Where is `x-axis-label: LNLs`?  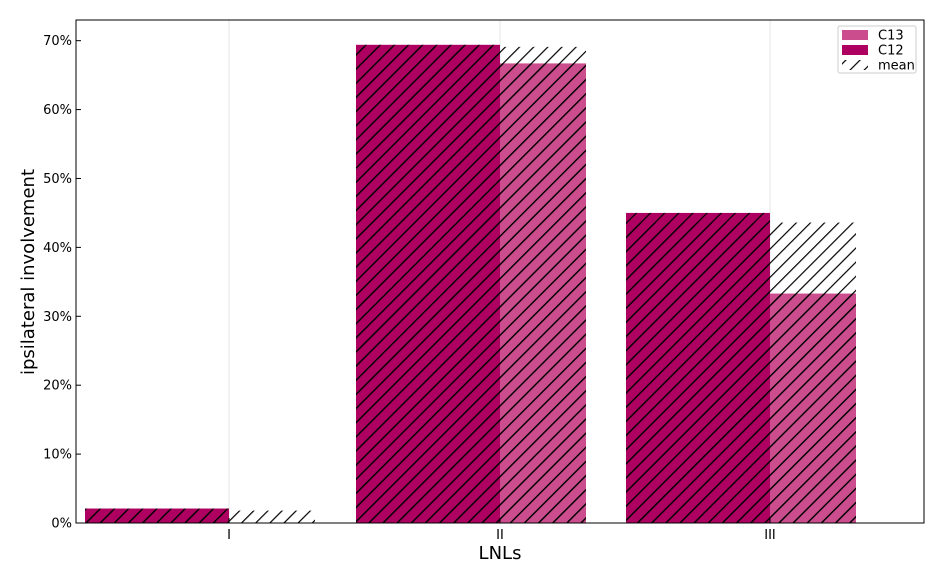
x-axis-label: LNLs is located at coordinates (500, 553).